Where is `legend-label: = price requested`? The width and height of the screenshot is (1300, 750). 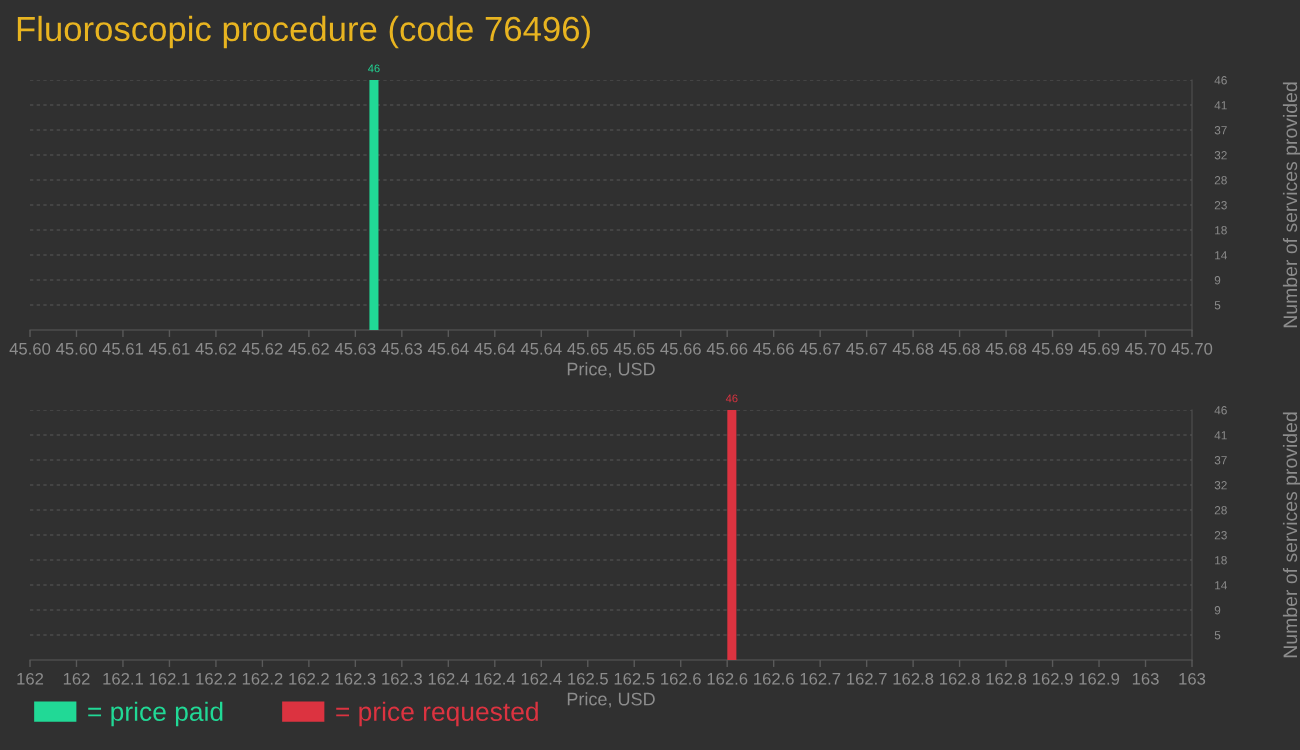
legend-label: = price requested is located at coordinates (437, 714).